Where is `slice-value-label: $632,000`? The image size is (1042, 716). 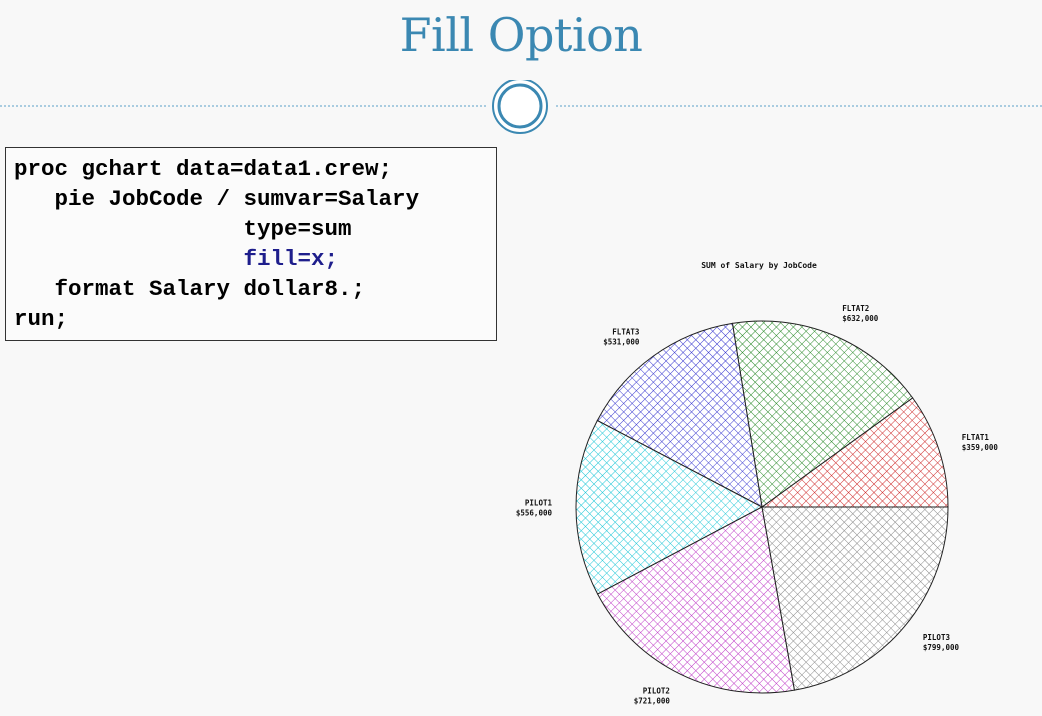
slice-value-label: $632,000 is located at coordinates (860, 318).